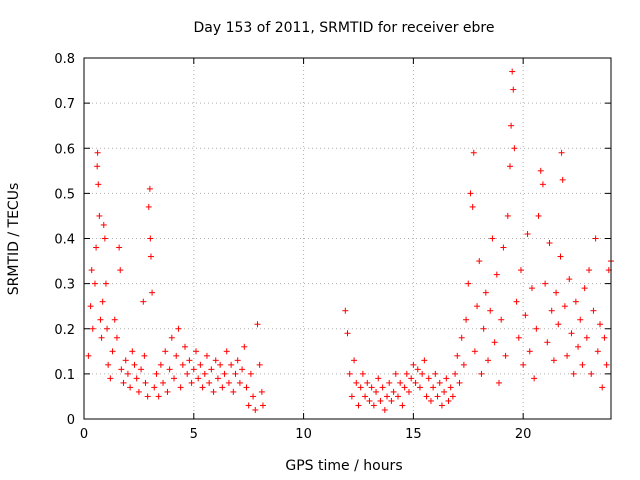 The image size is (640, 480). Describe the element at coordinates (71, 420) in the screenshot. I see `y-tick-label: 0` at that location.